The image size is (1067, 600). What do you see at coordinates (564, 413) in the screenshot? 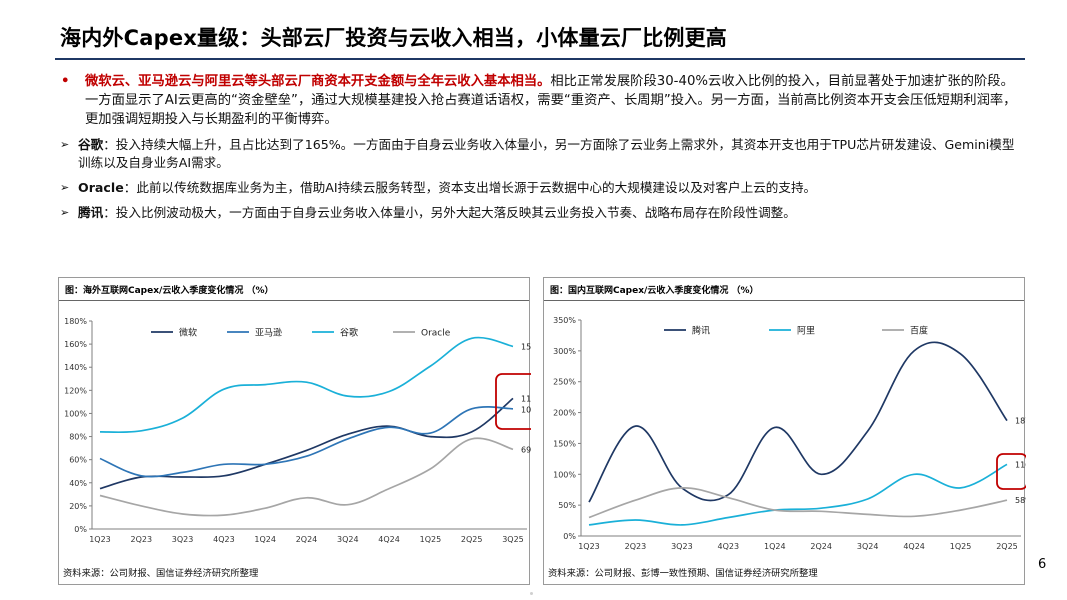
I see `y-tick-label: 200%` at bounding box center [564, 413].